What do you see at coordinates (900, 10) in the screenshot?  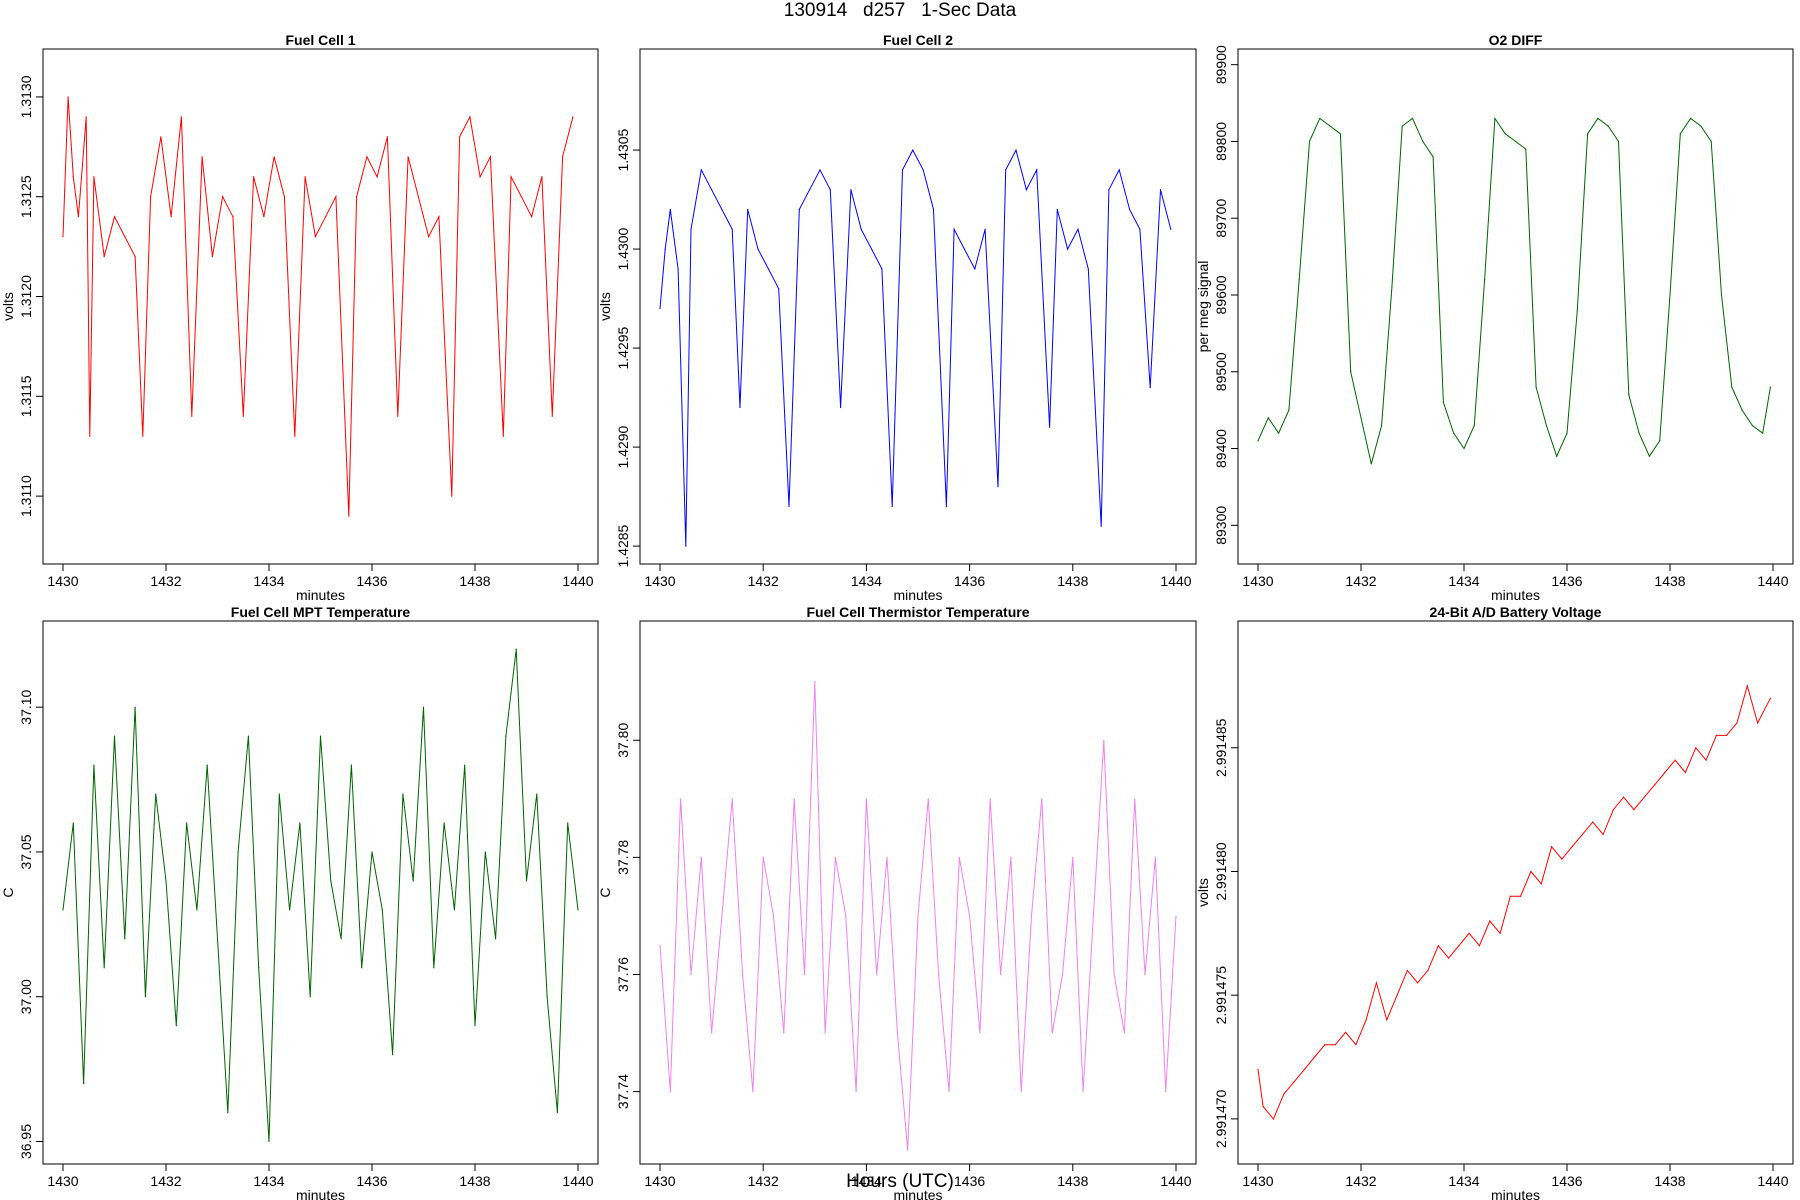 I see `page-title: 130914 d257 1-Sec Data` at bounding box center [900, 10].